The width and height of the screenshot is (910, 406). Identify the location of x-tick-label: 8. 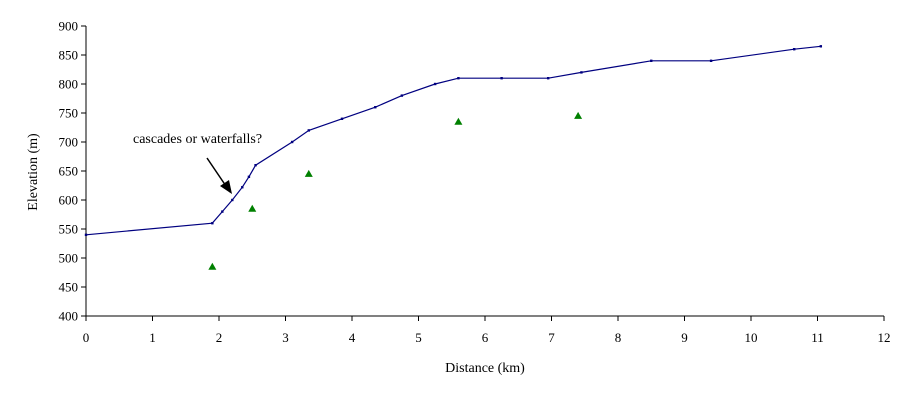
(618, 337).